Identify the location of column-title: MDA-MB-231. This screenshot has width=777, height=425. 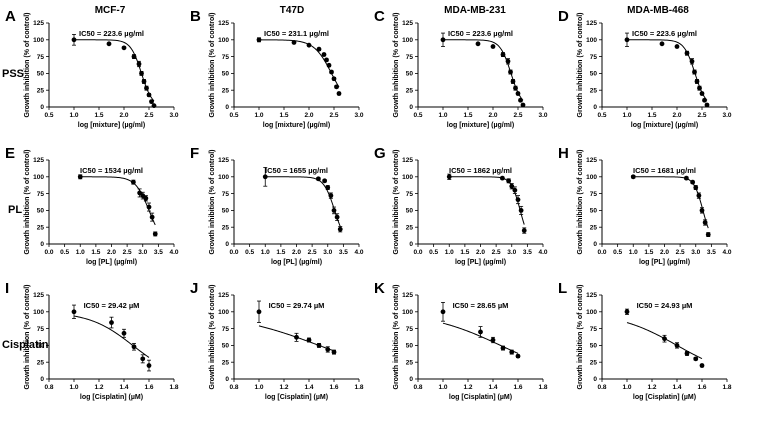
(475, 10).